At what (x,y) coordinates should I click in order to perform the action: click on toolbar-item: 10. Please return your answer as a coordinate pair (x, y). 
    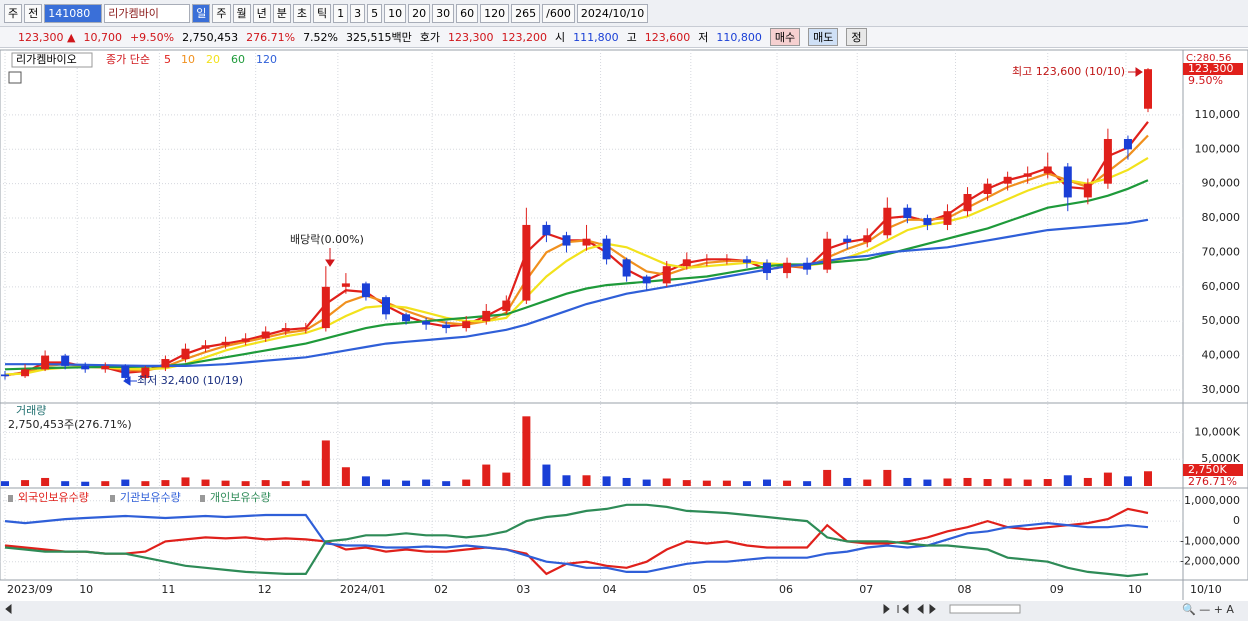
    Looking at the image, I should click on (395, 13).